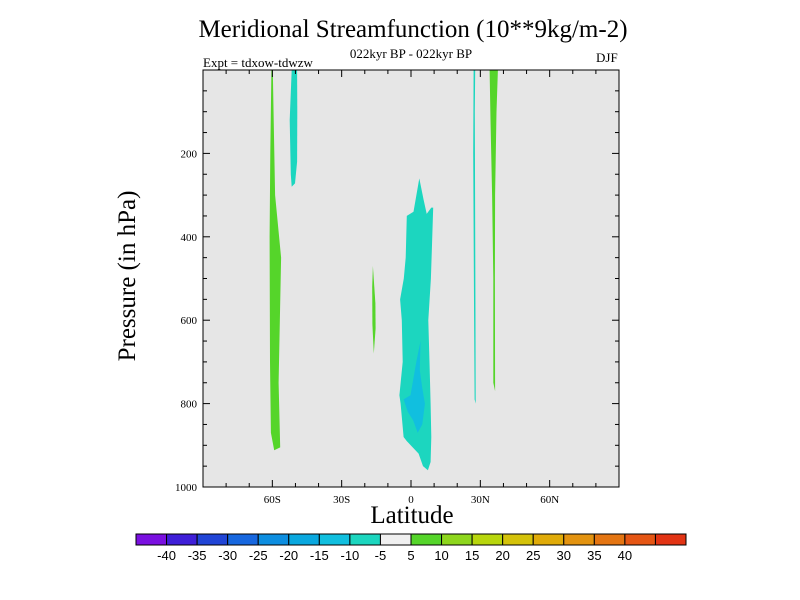  Describe the element at coordinates (480, 500) in the screenshot. I see `x-tick-label: 30N` at that location.